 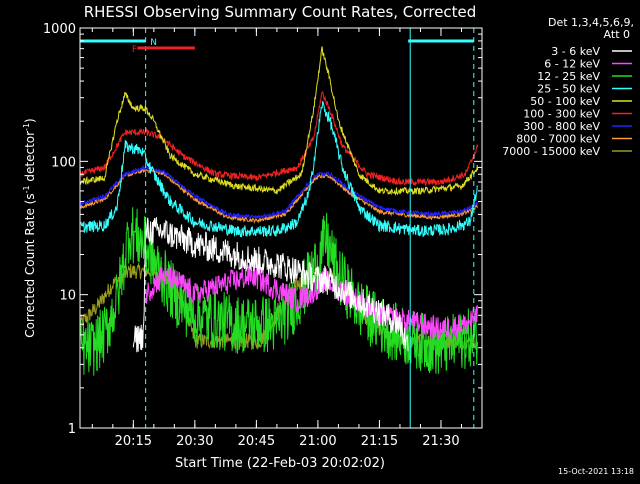 What do you see at coordinates (279, 192) in the screenshot?
I see `series-300to800kev` at bounding box center [279, 192].